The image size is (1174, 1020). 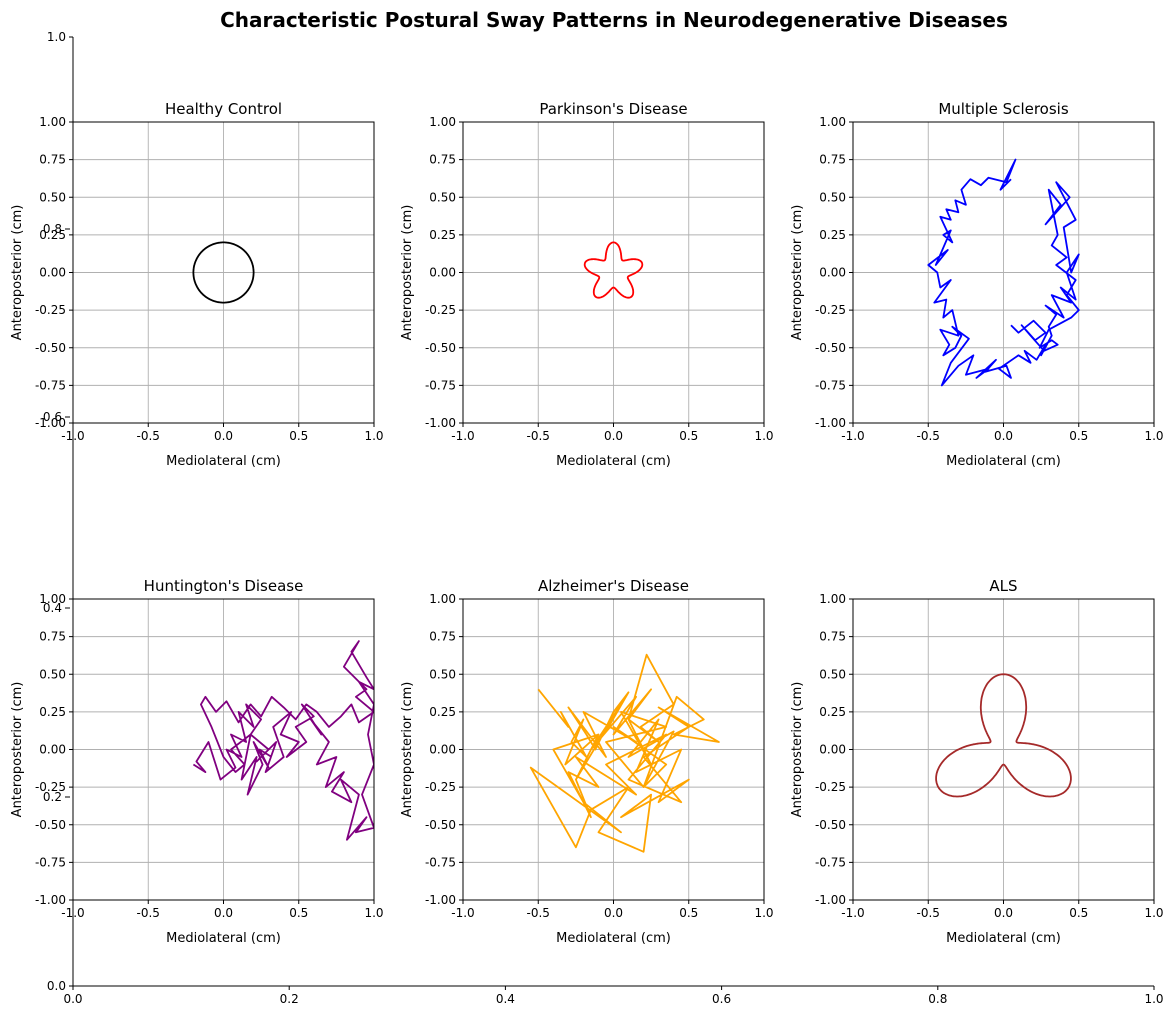 What do you see at coordinates (52, 417) in the screenshot?
I see `artifact-y-tick-label: 0.6` at bounding box center [52, 417].